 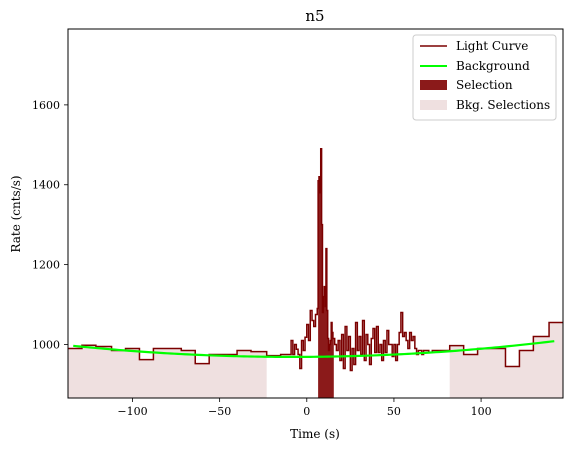 I want to click on y-axis: 1000 1200 1400 1600, so click(x=50, y=225).